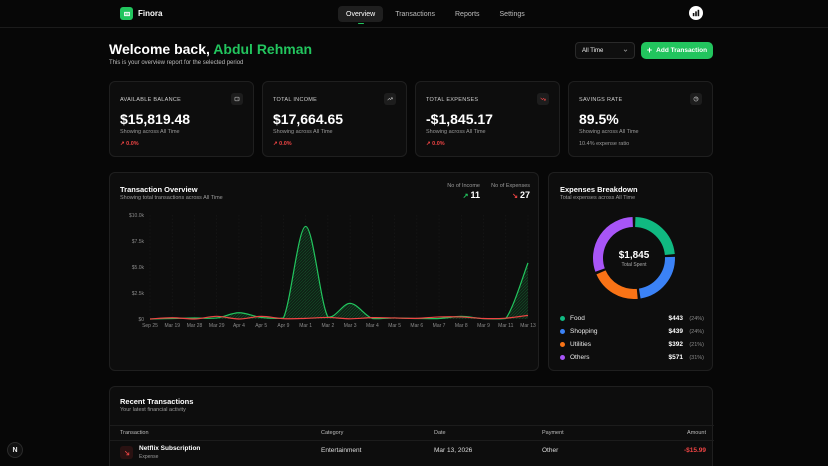  What do you see at coordinates (483, 326) in the screenshot?
I see `x-tick-label: Mar 9` at bounding box center [483, 326].